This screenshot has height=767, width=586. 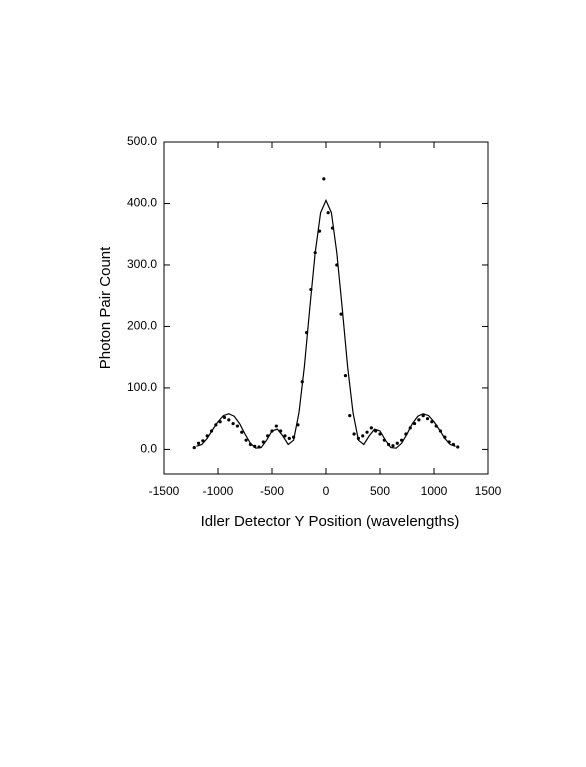 What do you see at coordinates (218, 491) in the screenshot?
I see `x-tick-label: -1000` at bounding box center [218, 491].